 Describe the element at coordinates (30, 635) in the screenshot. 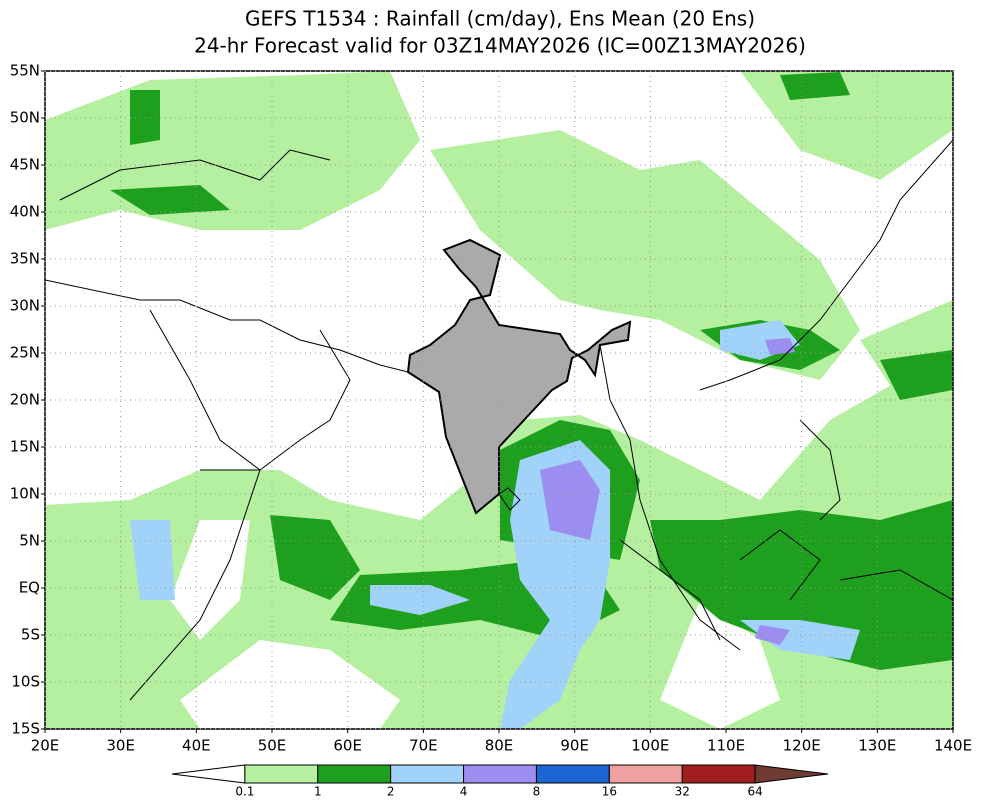

I see `lat-label: 5S` at that location.